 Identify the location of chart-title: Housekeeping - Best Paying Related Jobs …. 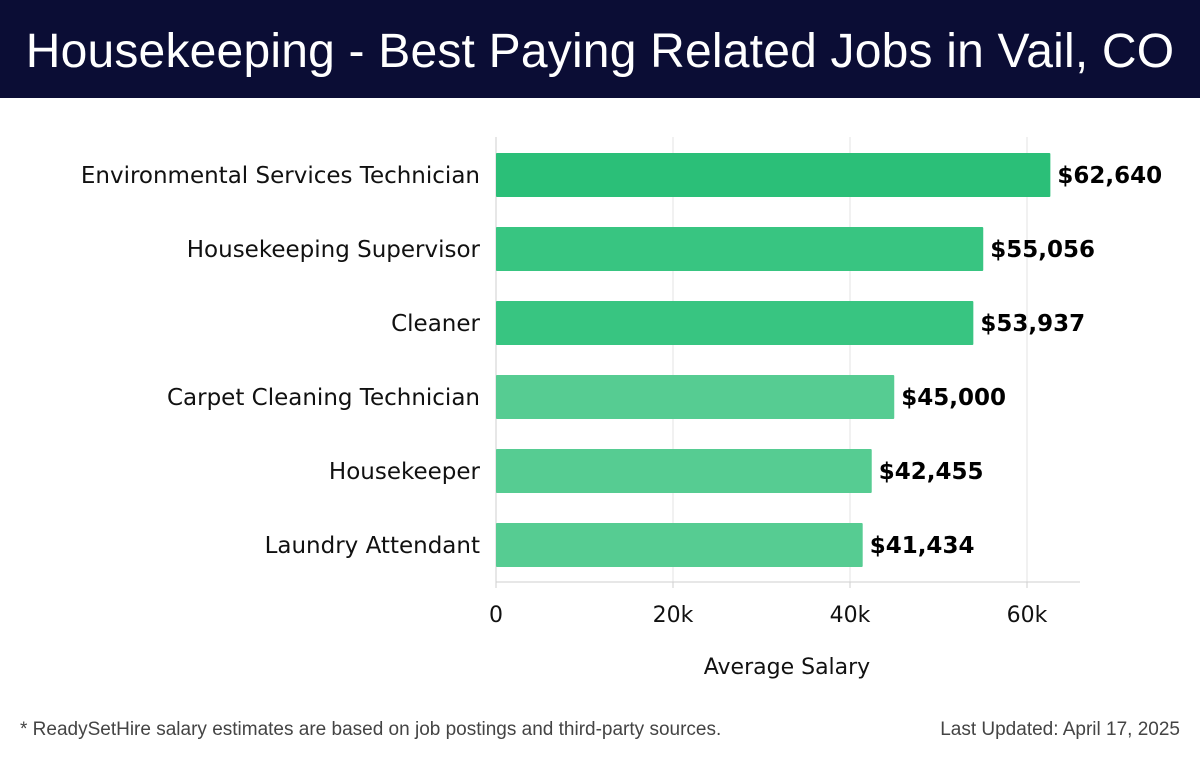
(600, 51).